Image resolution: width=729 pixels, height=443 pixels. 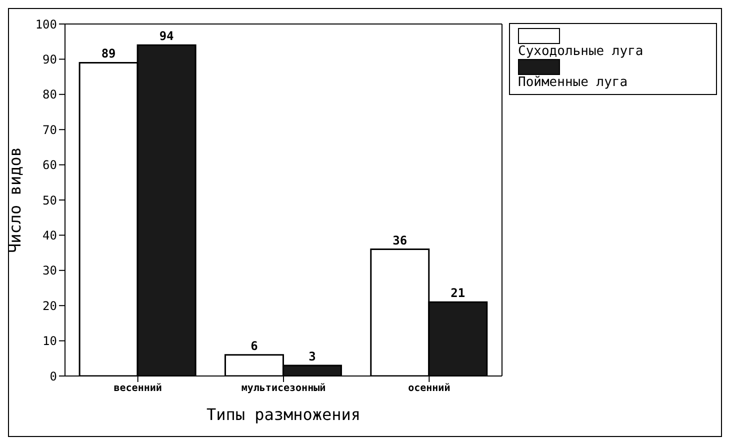 What do you see at coordinates (254, 345) in the screenshot?
I see `data-label: 6` at bounding box center [254, 345].